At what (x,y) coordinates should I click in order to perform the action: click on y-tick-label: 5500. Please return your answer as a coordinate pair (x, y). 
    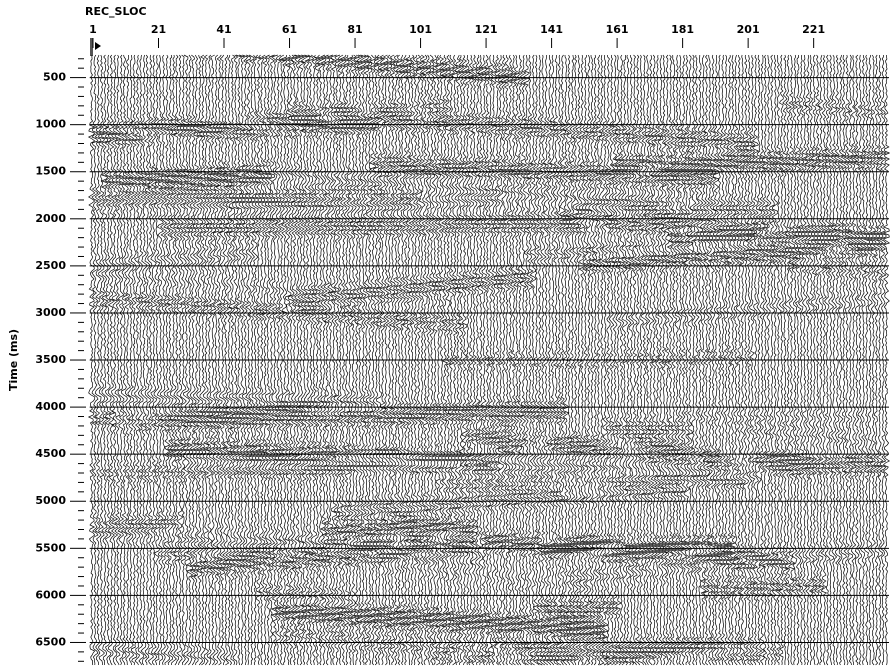
    Looking at the image, I should click on (50, 547).